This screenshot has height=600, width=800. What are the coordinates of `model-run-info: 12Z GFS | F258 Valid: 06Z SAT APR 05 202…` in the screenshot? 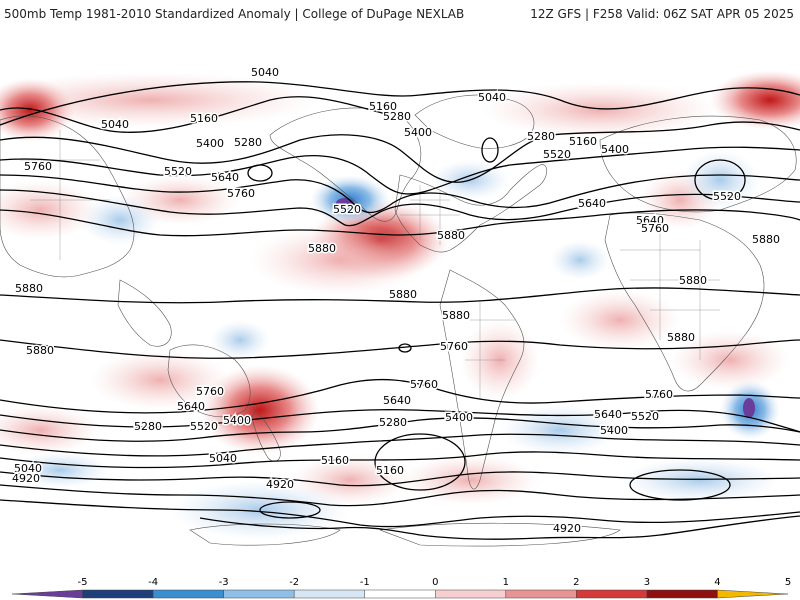 It's located at (662, 14).